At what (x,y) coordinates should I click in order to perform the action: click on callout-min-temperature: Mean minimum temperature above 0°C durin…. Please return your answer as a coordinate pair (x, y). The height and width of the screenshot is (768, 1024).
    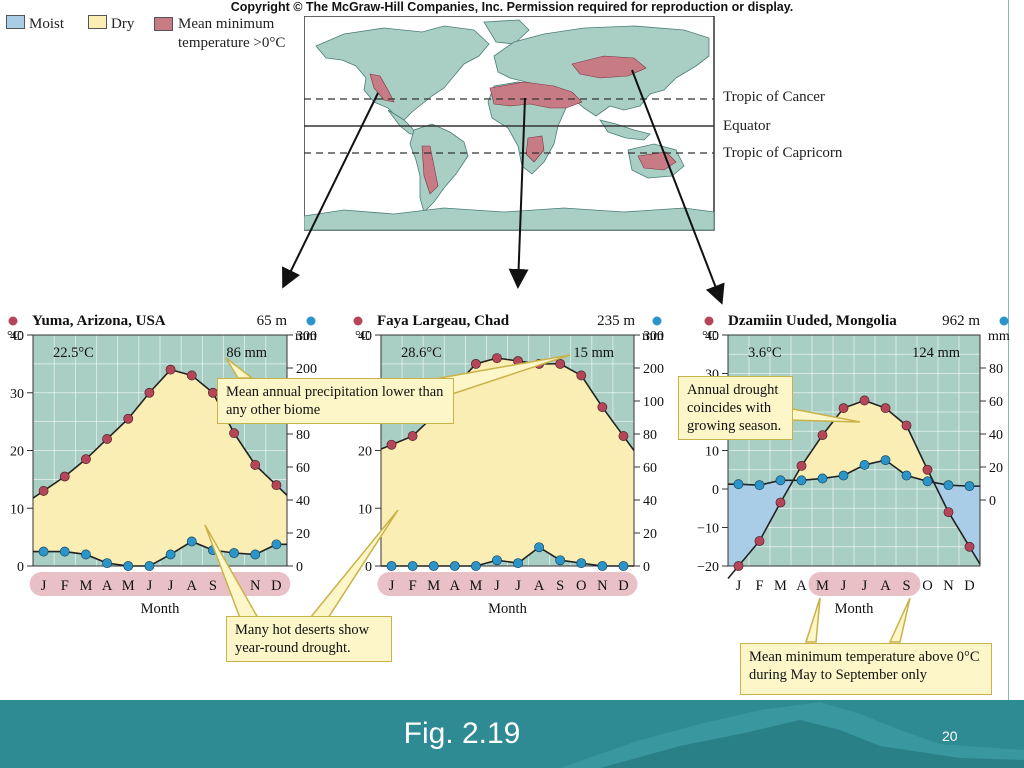
    Looking at the image, I should click on (866, 669).